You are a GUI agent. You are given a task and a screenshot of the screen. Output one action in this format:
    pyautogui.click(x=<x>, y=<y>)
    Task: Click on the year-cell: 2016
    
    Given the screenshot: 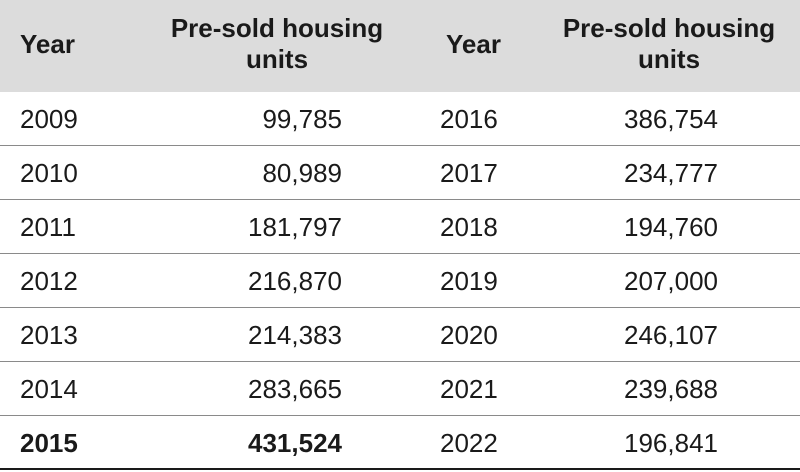 What is the action you would take?
    pyautogui.click(x=469, y=119)
    